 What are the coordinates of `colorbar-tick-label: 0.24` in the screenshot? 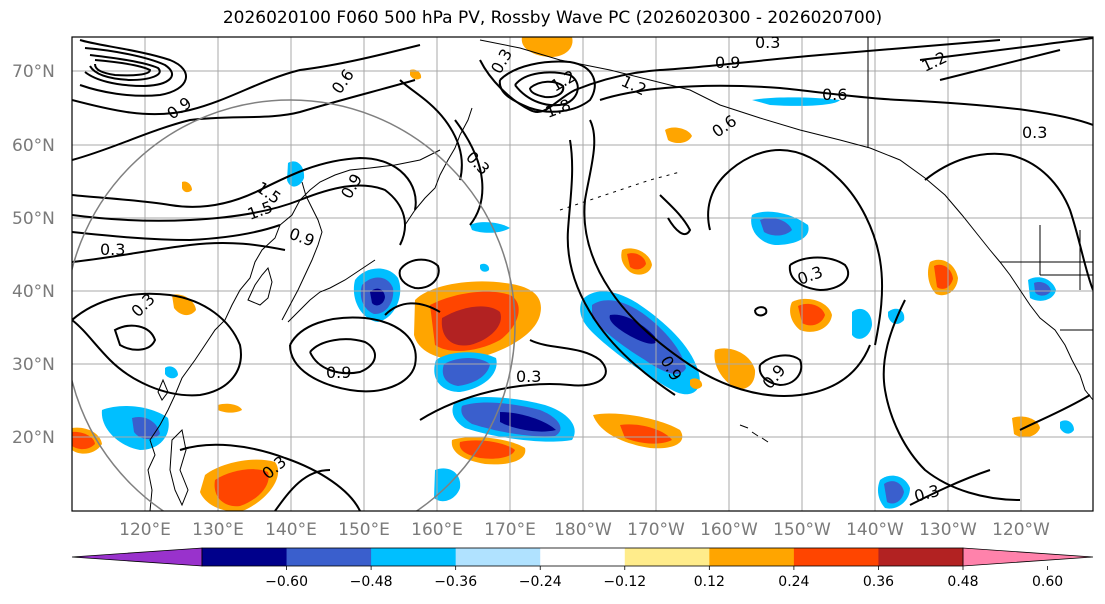 It's located at (793, 582).